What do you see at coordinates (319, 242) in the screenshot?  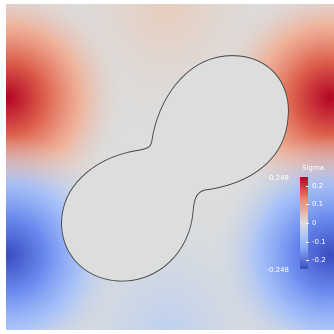 I see `colorbar-tick-label: -0.1` at bounding box center [319, 242].